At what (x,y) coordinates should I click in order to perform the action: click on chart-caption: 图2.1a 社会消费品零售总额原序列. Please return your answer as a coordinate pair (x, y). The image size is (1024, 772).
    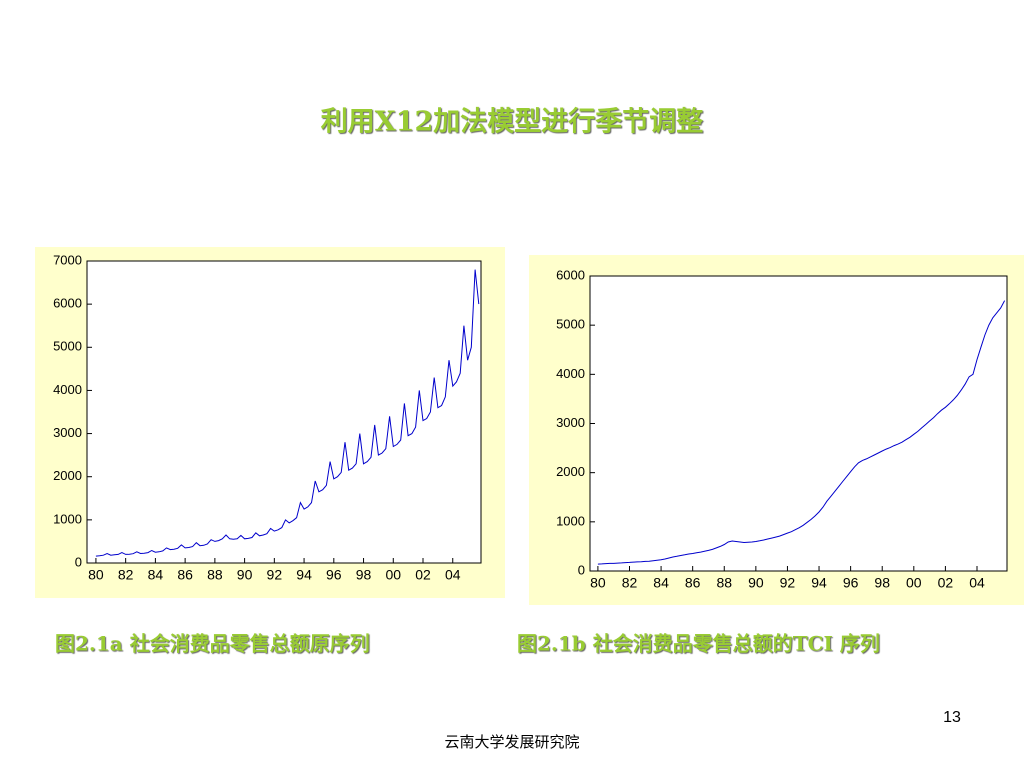
    Looking at the image, I should click on (212, 644).